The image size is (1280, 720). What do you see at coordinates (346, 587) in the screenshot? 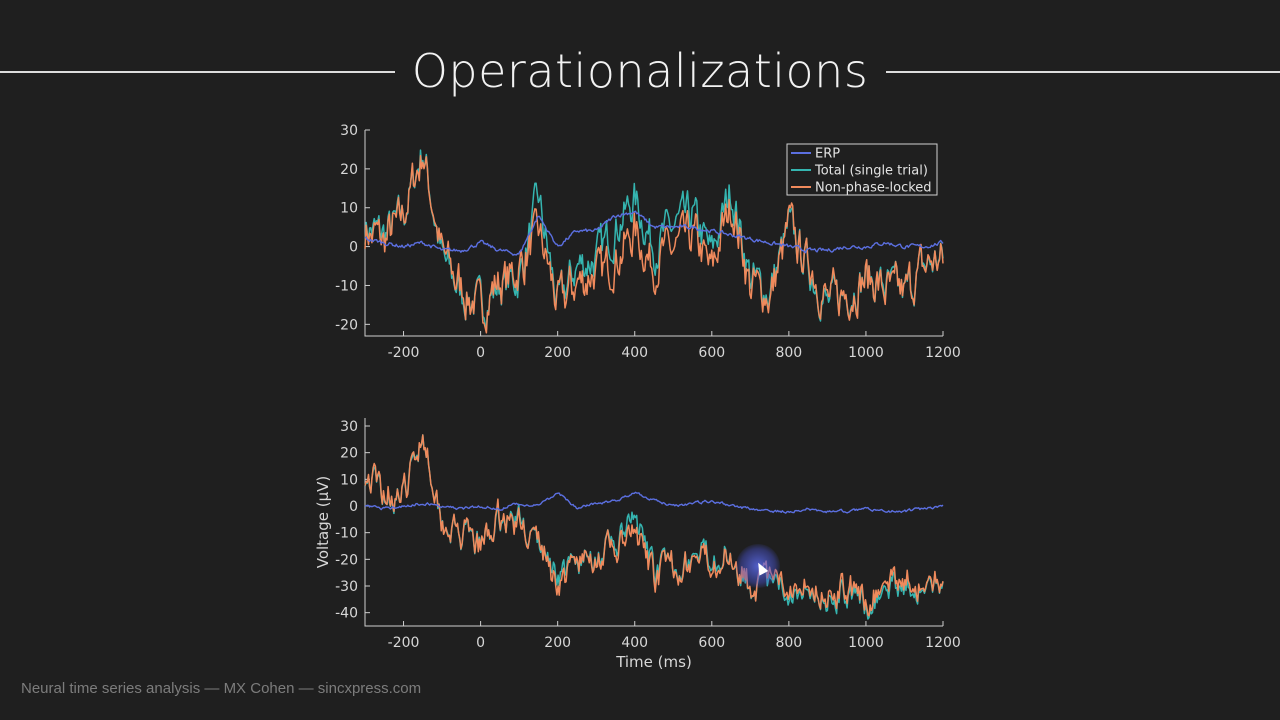
I see `y-tick-label: -30` at bounding box center [346, 587].